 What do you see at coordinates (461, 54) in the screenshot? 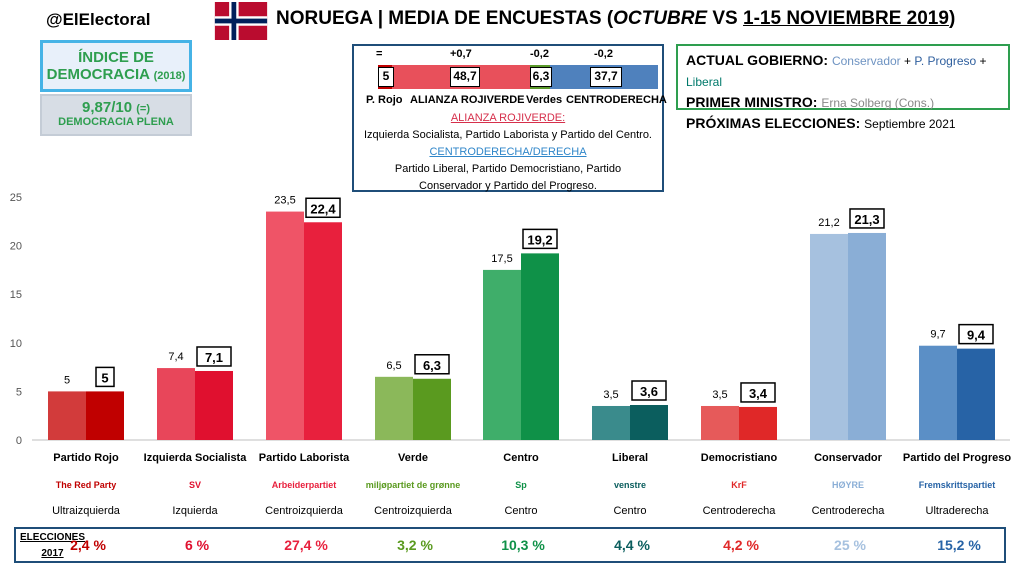
I see `bloc-change: +0,7` at bounding box center [461, 54].